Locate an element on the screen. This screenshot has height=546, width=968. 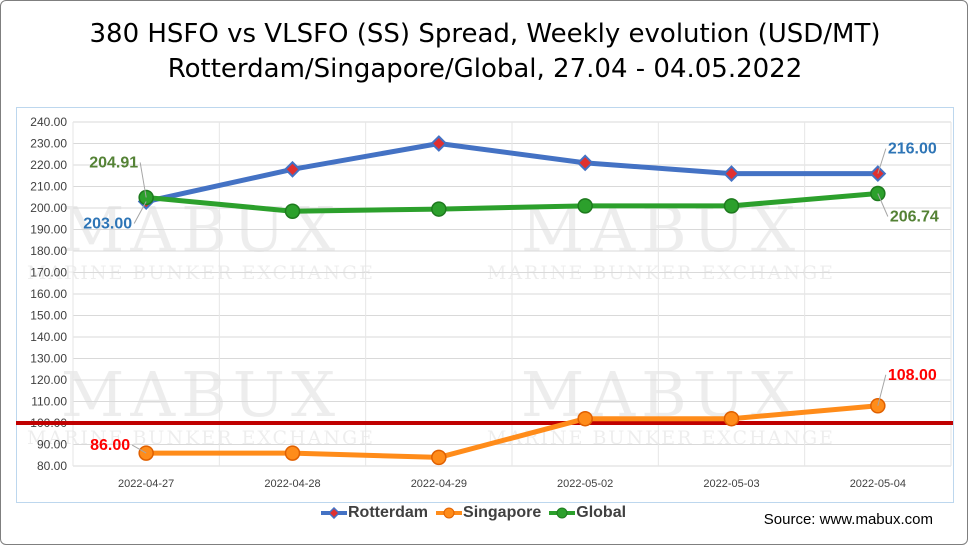
chart-legend: Rotterdam Singapore Global is located at coordinates (477, 513).